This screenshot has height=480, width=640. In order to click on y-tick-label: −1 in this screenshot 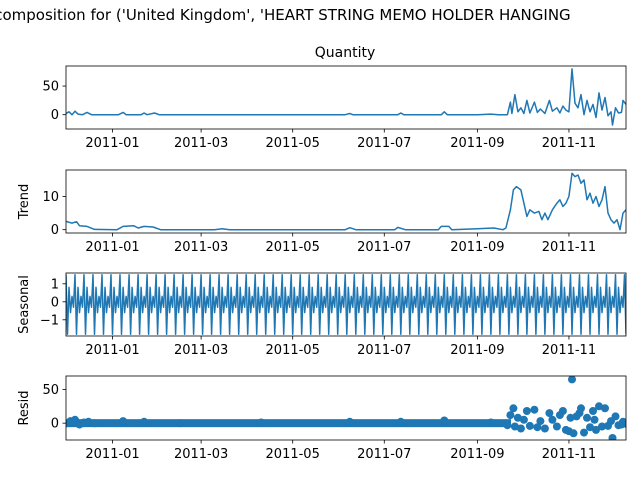, I will do `click(49, 320)`.